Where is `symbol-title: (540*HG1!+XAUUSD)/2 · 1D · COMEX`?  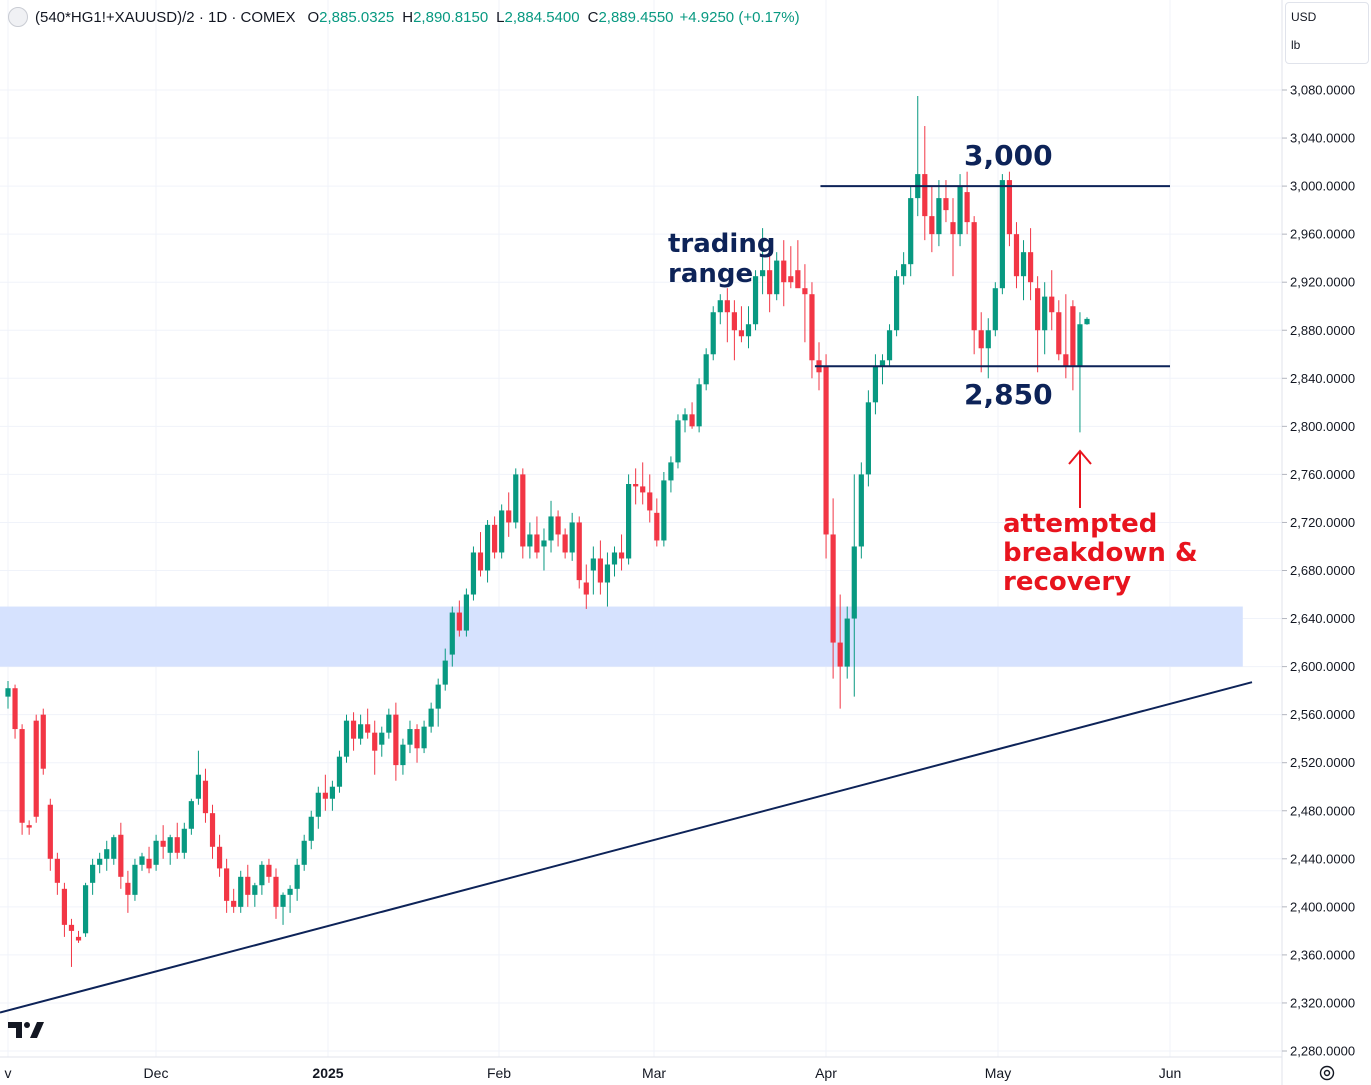
symbol-title: (540*HG1!+XAUUSD)/2 · 1D · COMEX is located at coordinates (165, 17).